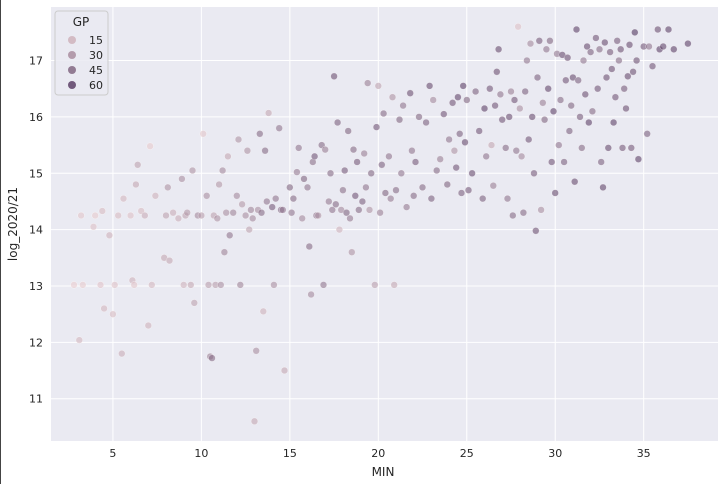 The width and height of the screenshot is (725, 484). What do you see at coordinates (201, 453) in the screenshot?
I see `x-tick-label: 10` at bounding box center [201, 453].